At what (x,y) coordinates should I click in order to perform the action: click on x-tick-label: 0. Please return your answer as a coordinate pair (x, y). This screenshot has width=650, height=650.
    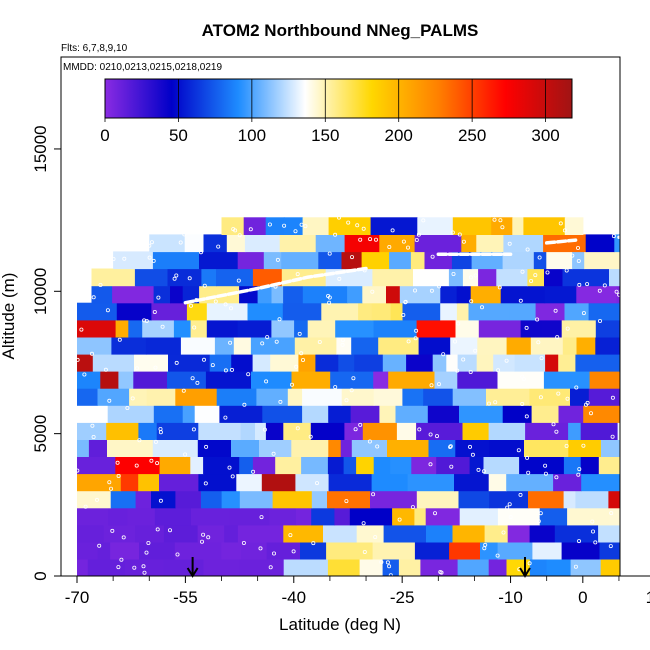
    Looking at the image, I should click on (582, 597).